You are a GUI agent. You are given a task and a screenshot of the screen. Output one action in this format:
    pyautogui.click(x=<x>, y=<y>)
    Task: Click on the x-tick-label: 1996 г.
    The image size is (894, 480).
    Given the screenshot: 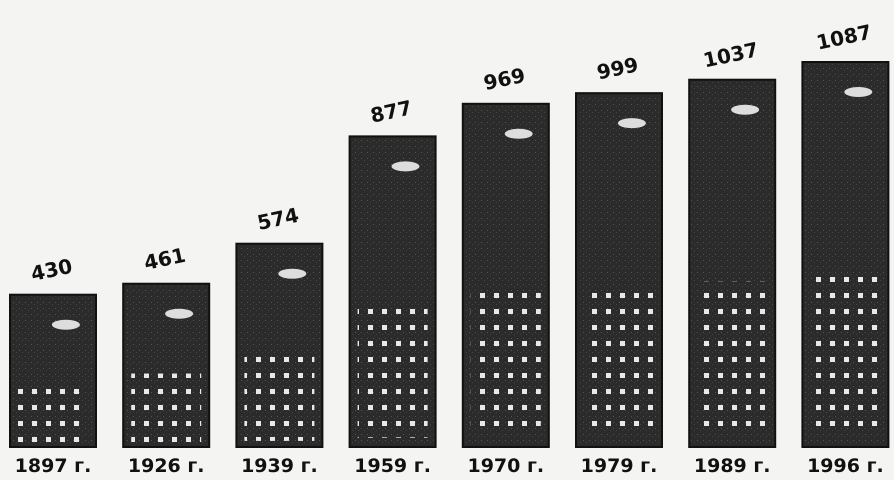 What is the action you would take?
    pyautogui.click(x=845, y=466)
    